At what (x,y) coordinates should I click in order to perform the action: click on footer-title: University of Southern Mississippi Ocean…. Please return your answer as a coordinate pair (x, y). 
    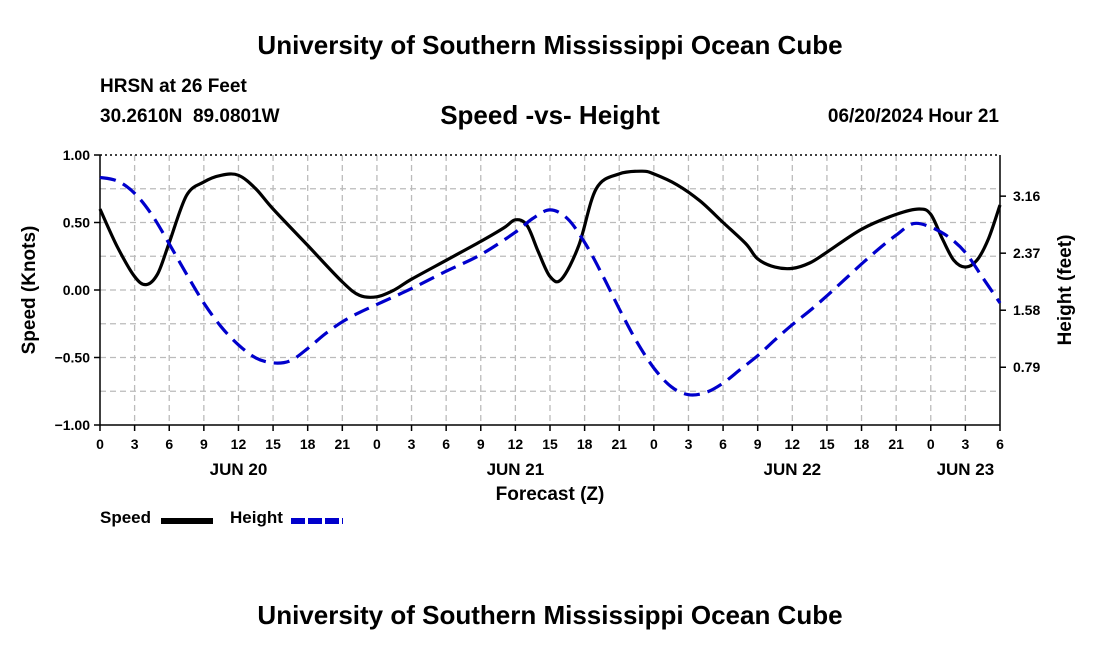
    Looking at the image, I should click on (550, 615).